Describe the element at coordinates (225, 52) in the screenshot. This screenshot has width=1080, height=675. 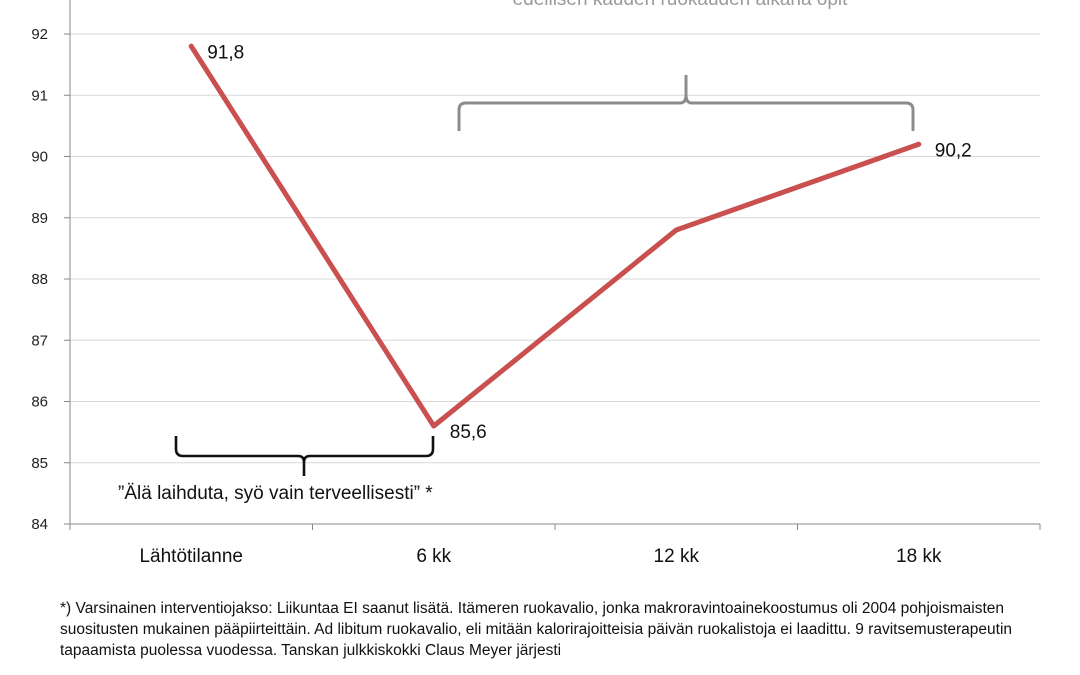
I see `data-label: 91,8` at that location.